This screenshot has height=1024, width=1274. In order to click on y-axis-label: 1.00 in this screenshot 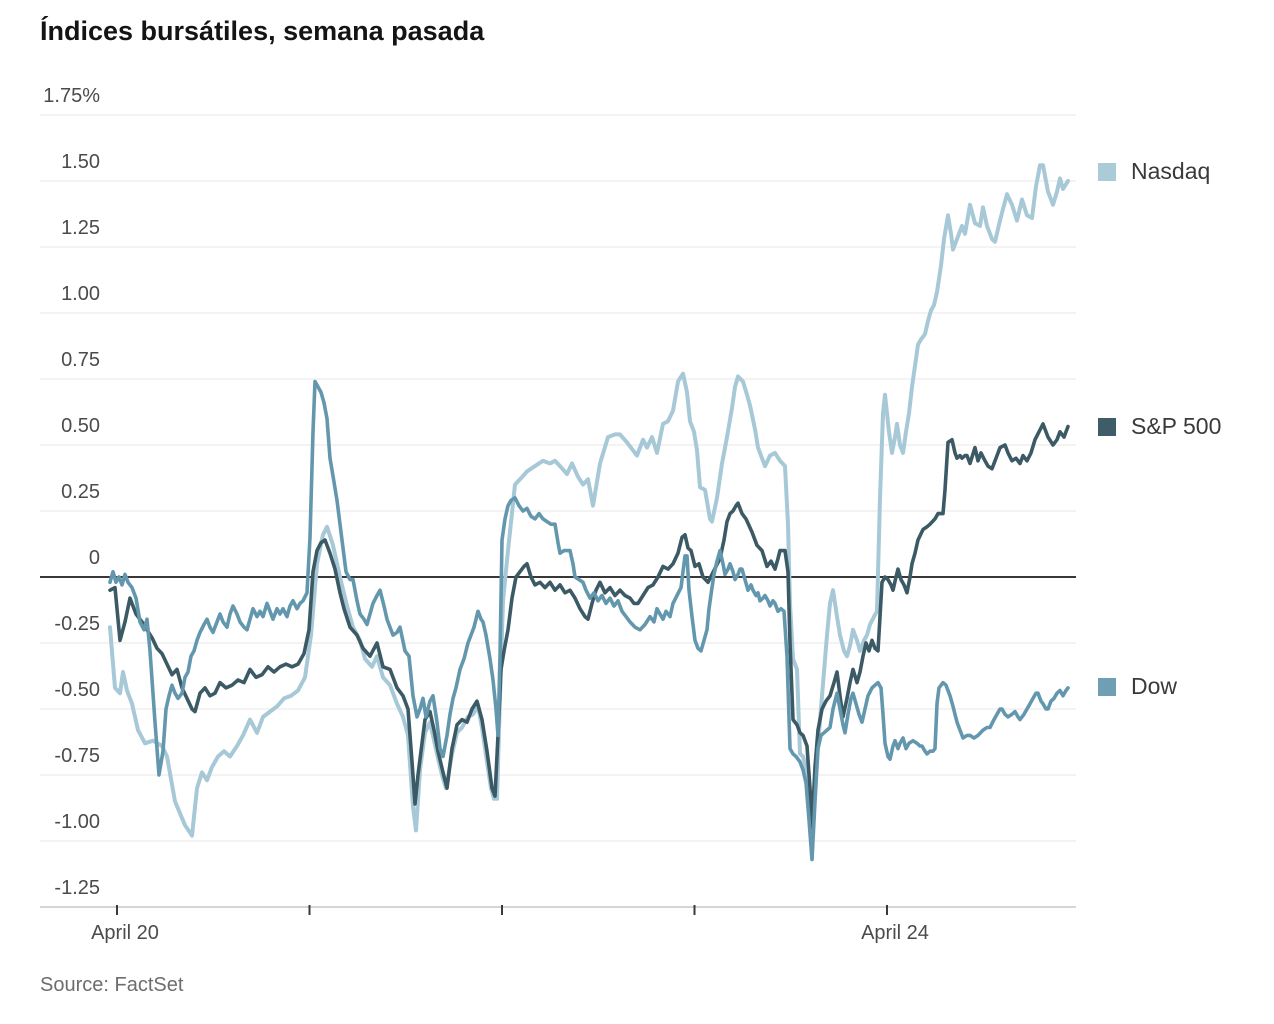, I will do `click(80, 294)`.